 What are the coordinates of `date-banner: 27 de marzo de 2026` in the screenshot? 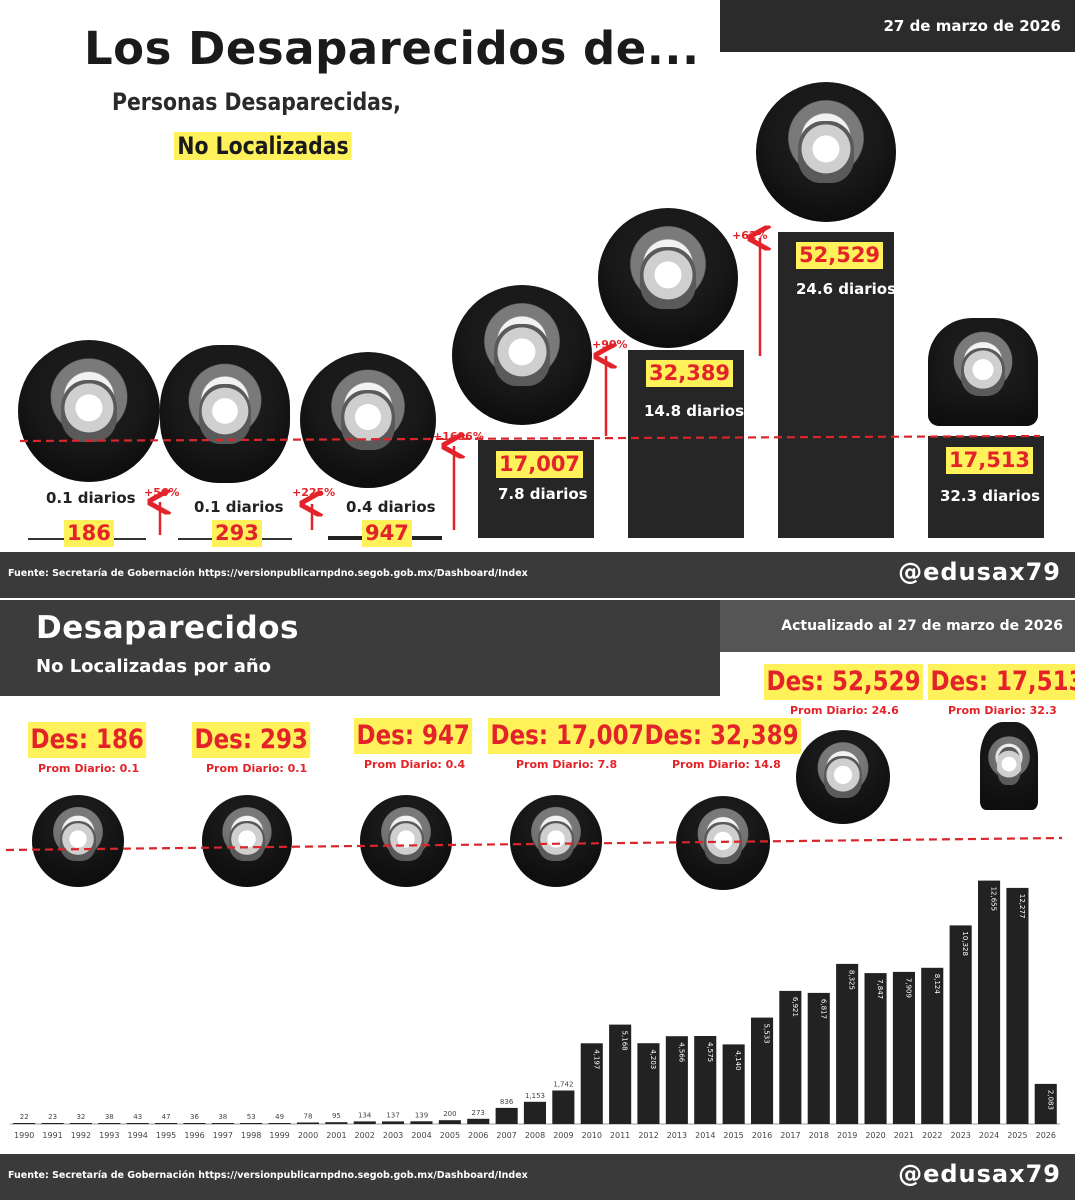 It's located at (897, 26).